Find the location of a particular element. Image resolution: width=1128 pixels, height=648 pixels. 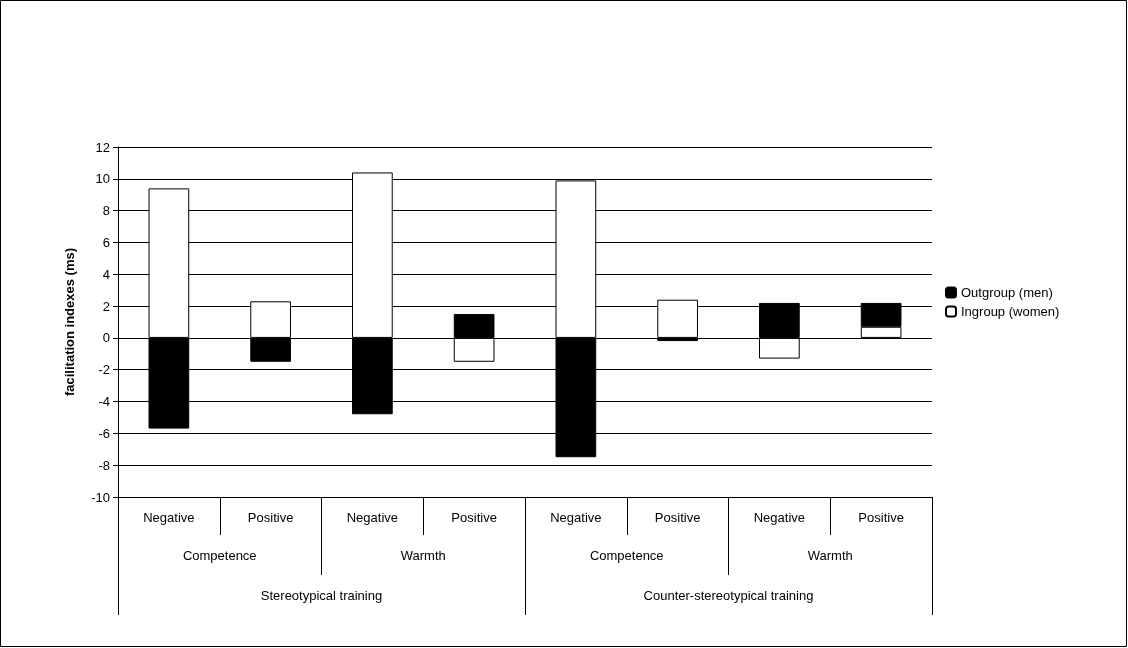

y-tick-label: -6 is located at coordinates (104, 433).